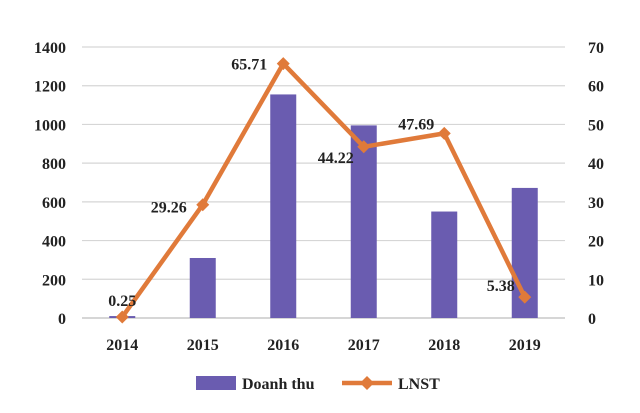  What do you see at coordinates (283, 206) in the screenshot?
I see `bar-doanh-thu-2016` at bounding box center [283, 206].